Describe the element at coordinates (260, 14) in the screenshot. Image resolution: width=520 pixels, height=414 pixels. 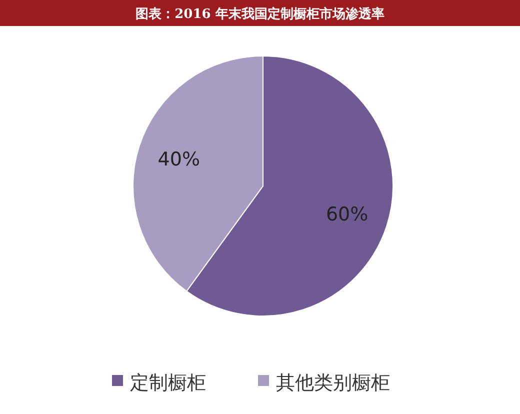
I see `title: 图表：2016 年末我国定制橱柜市场渗透率` at that location.